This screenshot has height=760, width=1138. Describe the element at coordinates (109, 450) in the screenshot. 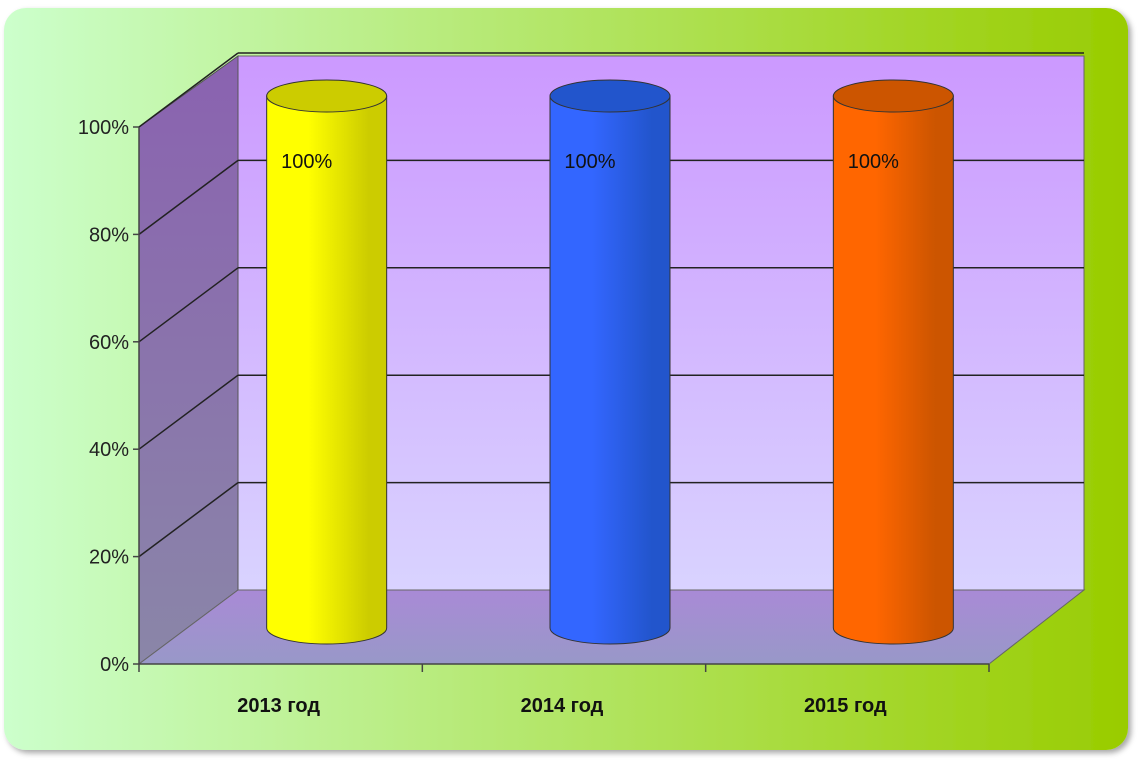

I see `y-tick-label: 40%` at that location.